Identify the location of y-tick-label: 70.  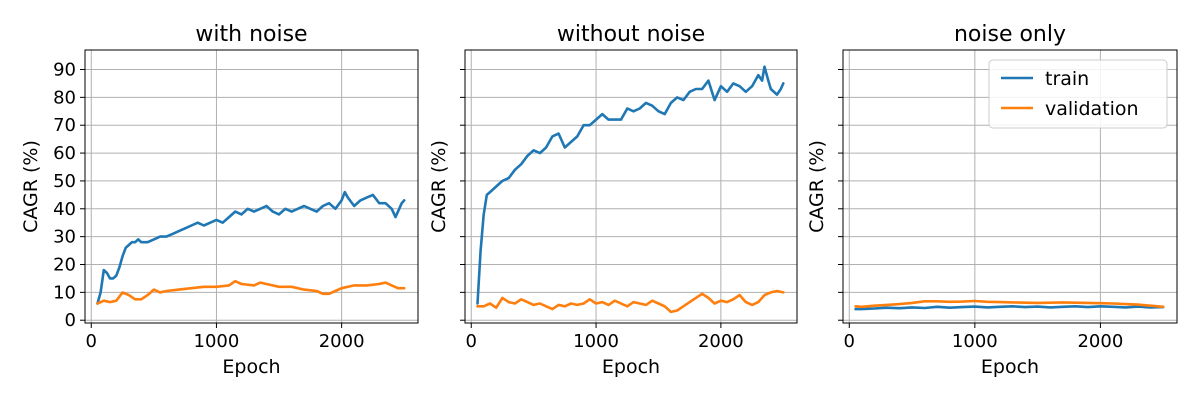
(64, 125).